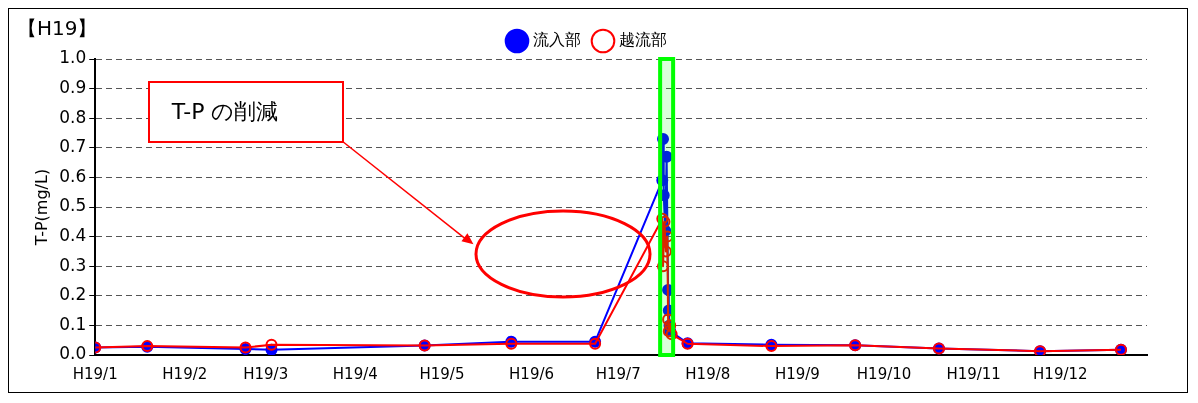 This screenshot has width=1198, height=403. I want to click on x-tick-label: H19/8, so click(708, 373).